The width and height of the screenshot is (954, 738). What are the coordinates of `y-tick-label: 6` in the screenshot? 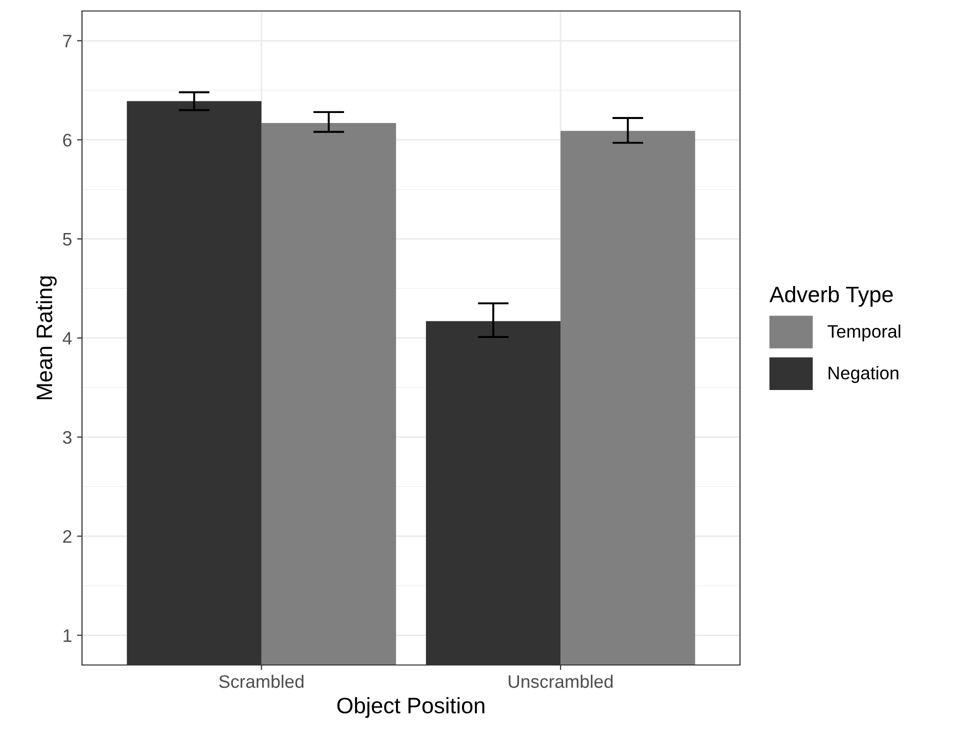 It's located at (67, 140).